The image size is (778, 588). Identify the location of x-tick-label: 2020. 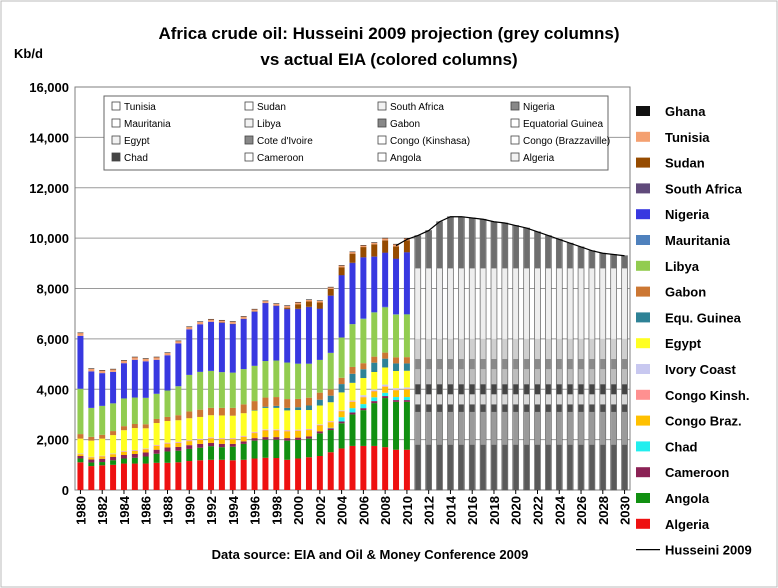
(516, 510).